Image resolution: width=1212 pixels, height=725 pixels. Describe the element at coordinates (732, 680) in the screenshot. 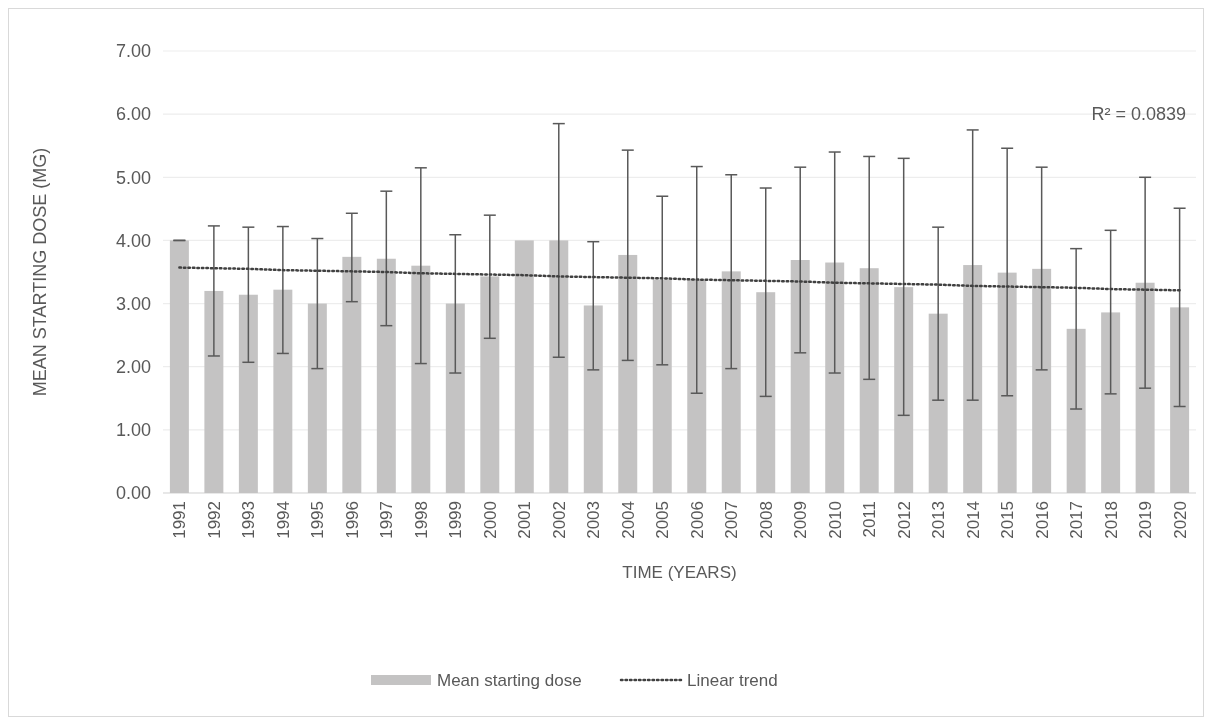

I see `legend-label: Linear trend` at that location.